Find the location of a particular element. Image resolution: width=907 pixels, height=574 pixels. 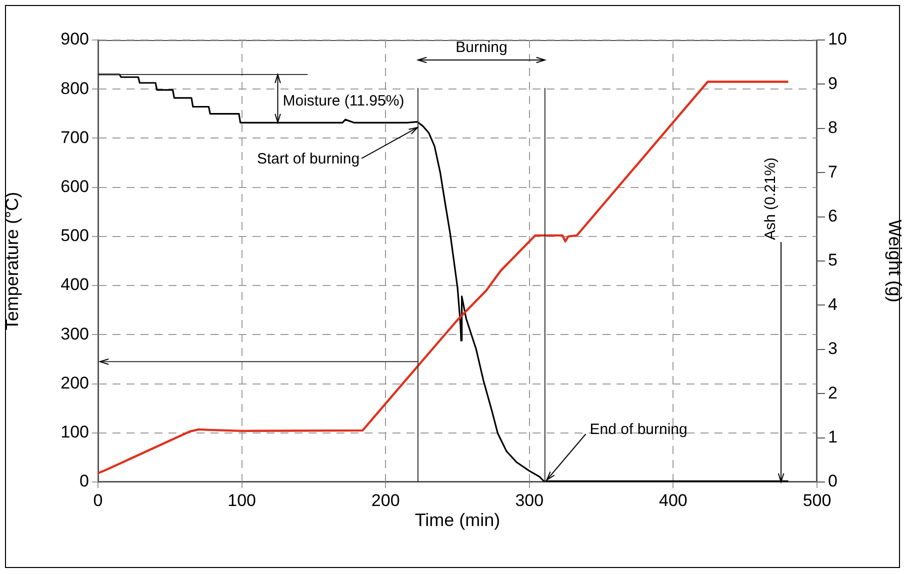

annotation: Moisture (11.95%) is located at coordinates (343, 101).